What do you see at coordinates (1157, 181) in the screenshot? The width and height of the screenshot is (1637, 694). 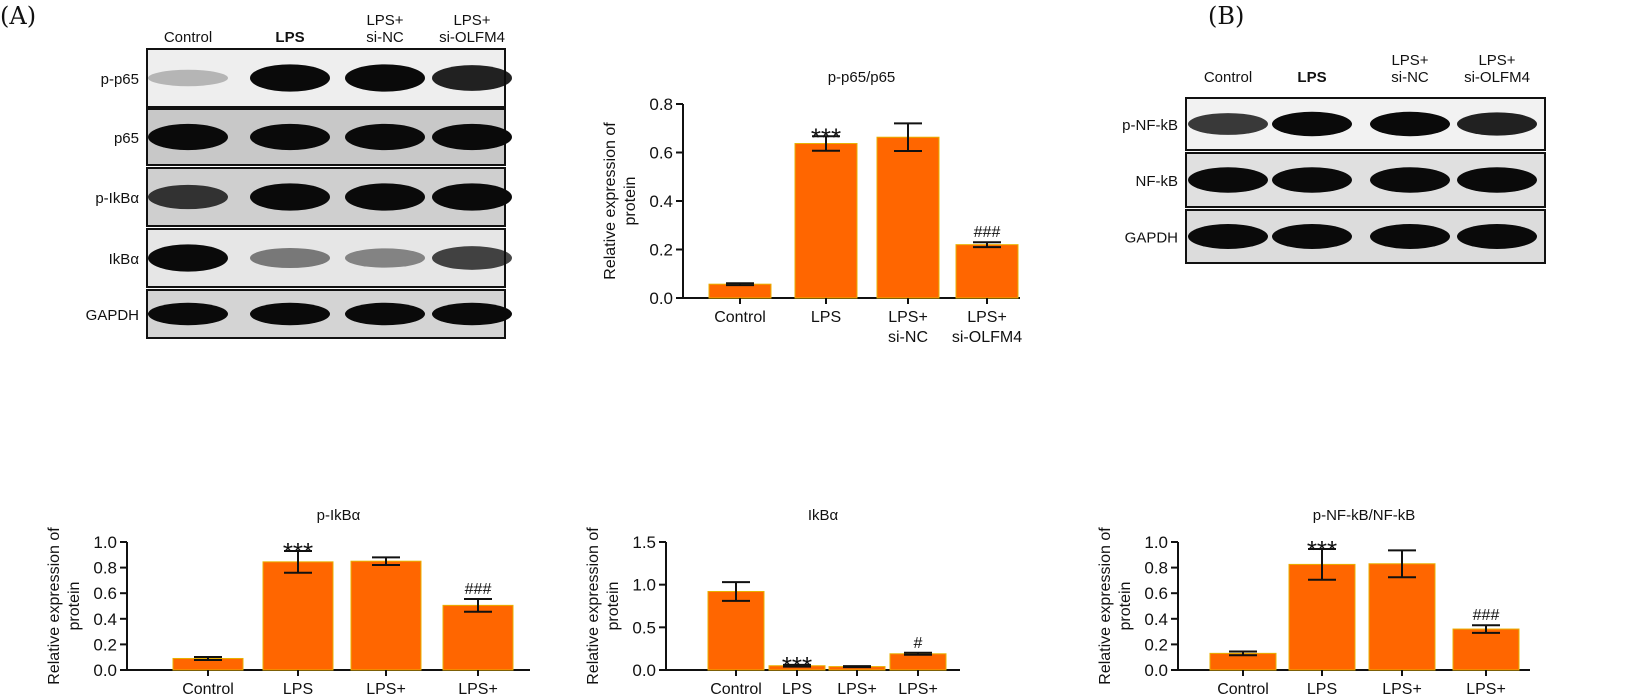 I see `blot-row-label: NF-kB` at bounding box center [1157, 181].